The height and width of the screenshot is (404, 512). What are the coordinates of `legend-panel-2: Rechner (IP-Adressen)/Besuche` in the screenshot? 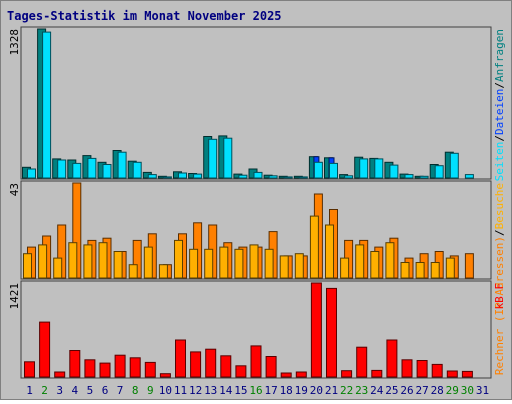 It's located at (499, 279).